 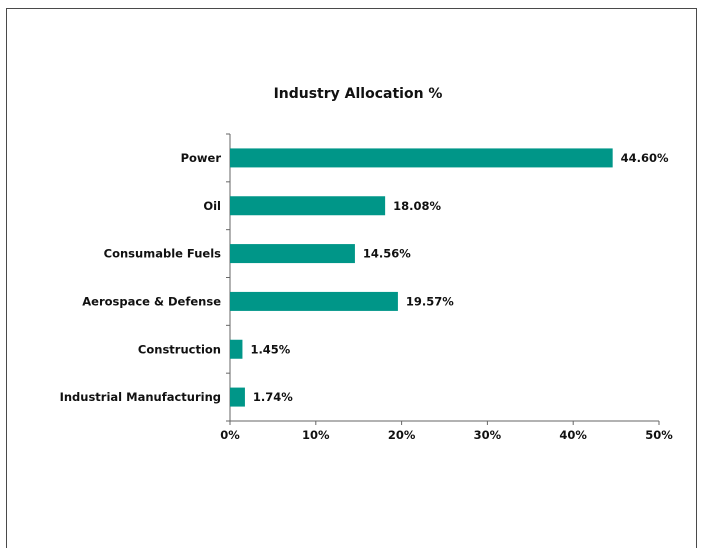 I want to click on category-label: Consumable Fuels, so click(x=162, y=254).